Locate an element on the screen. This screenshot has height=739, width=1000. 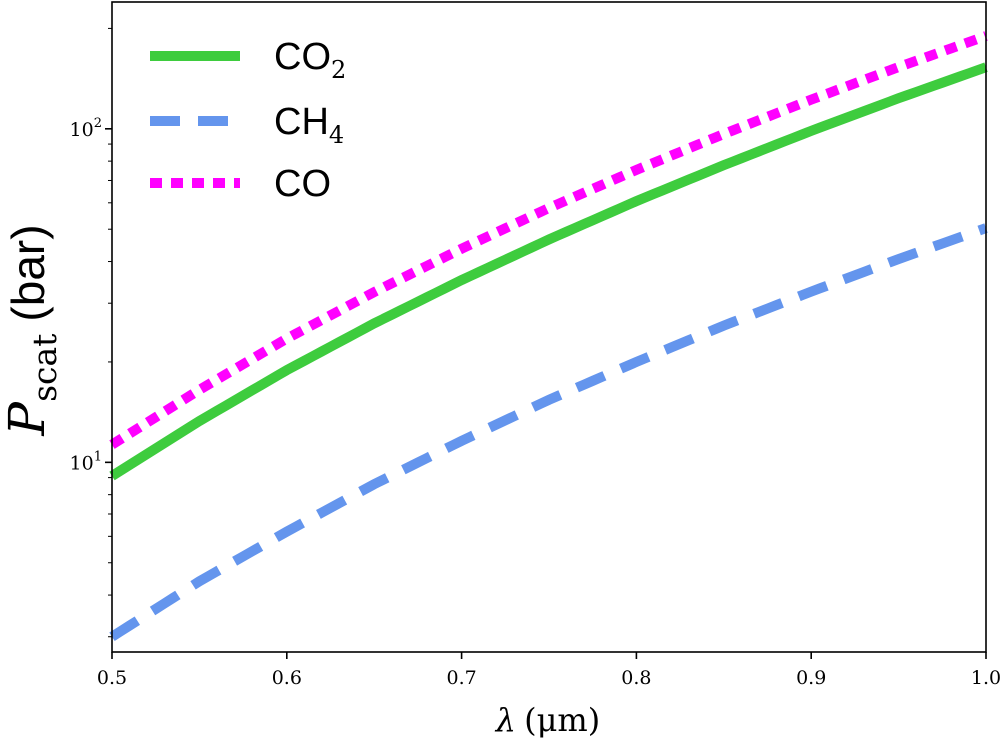
x-tick-label: 0.7 is located at coordinates (461, 678).